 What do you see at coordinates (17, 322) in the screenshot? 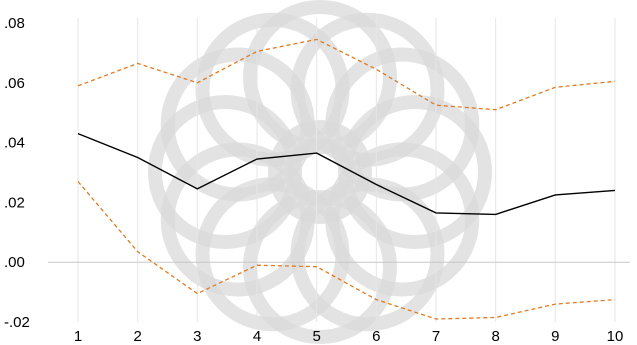
I see `y-tick-label: -.02` at bounding box center [17, 322].